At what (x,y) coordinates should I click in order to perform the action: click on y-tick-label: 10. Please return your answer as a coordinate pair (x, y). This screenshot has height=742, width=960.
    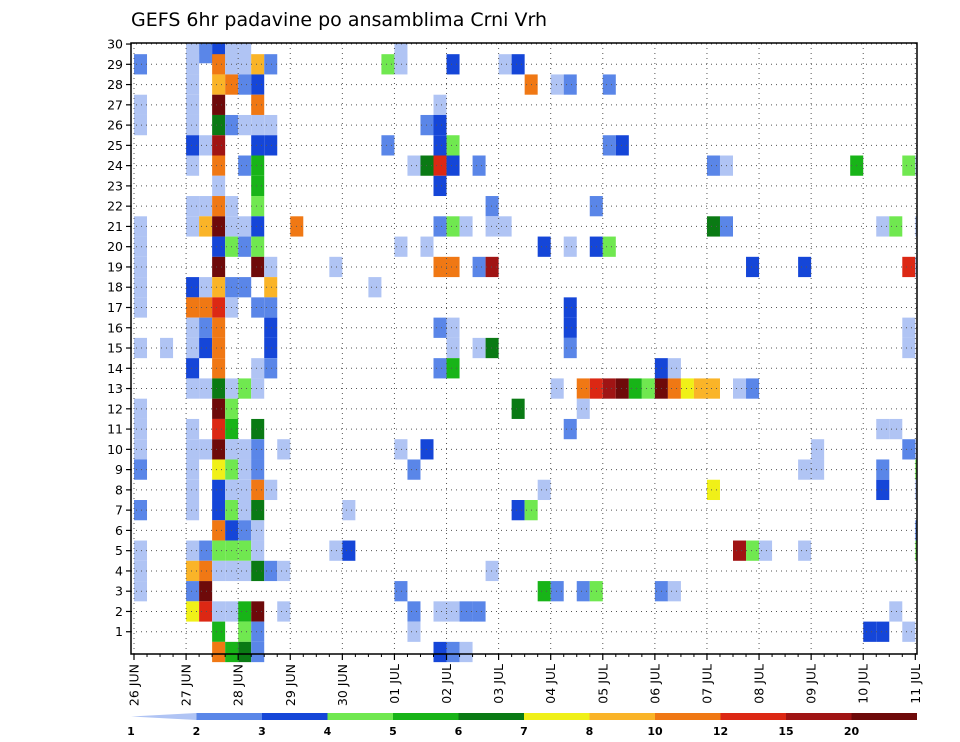
    Looking at the image, I should click on (115, 449).